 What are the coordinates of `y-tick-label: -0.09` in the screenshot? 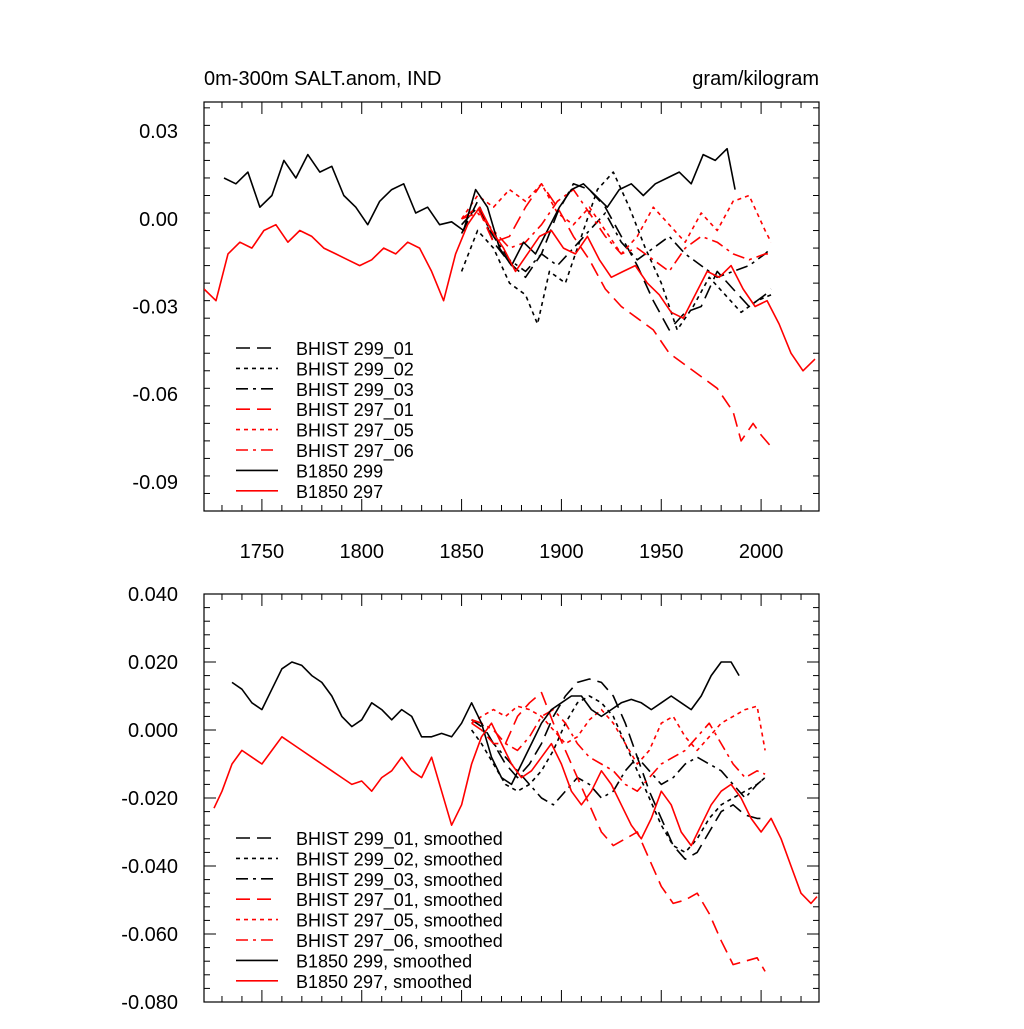 It's located at (155, 483).